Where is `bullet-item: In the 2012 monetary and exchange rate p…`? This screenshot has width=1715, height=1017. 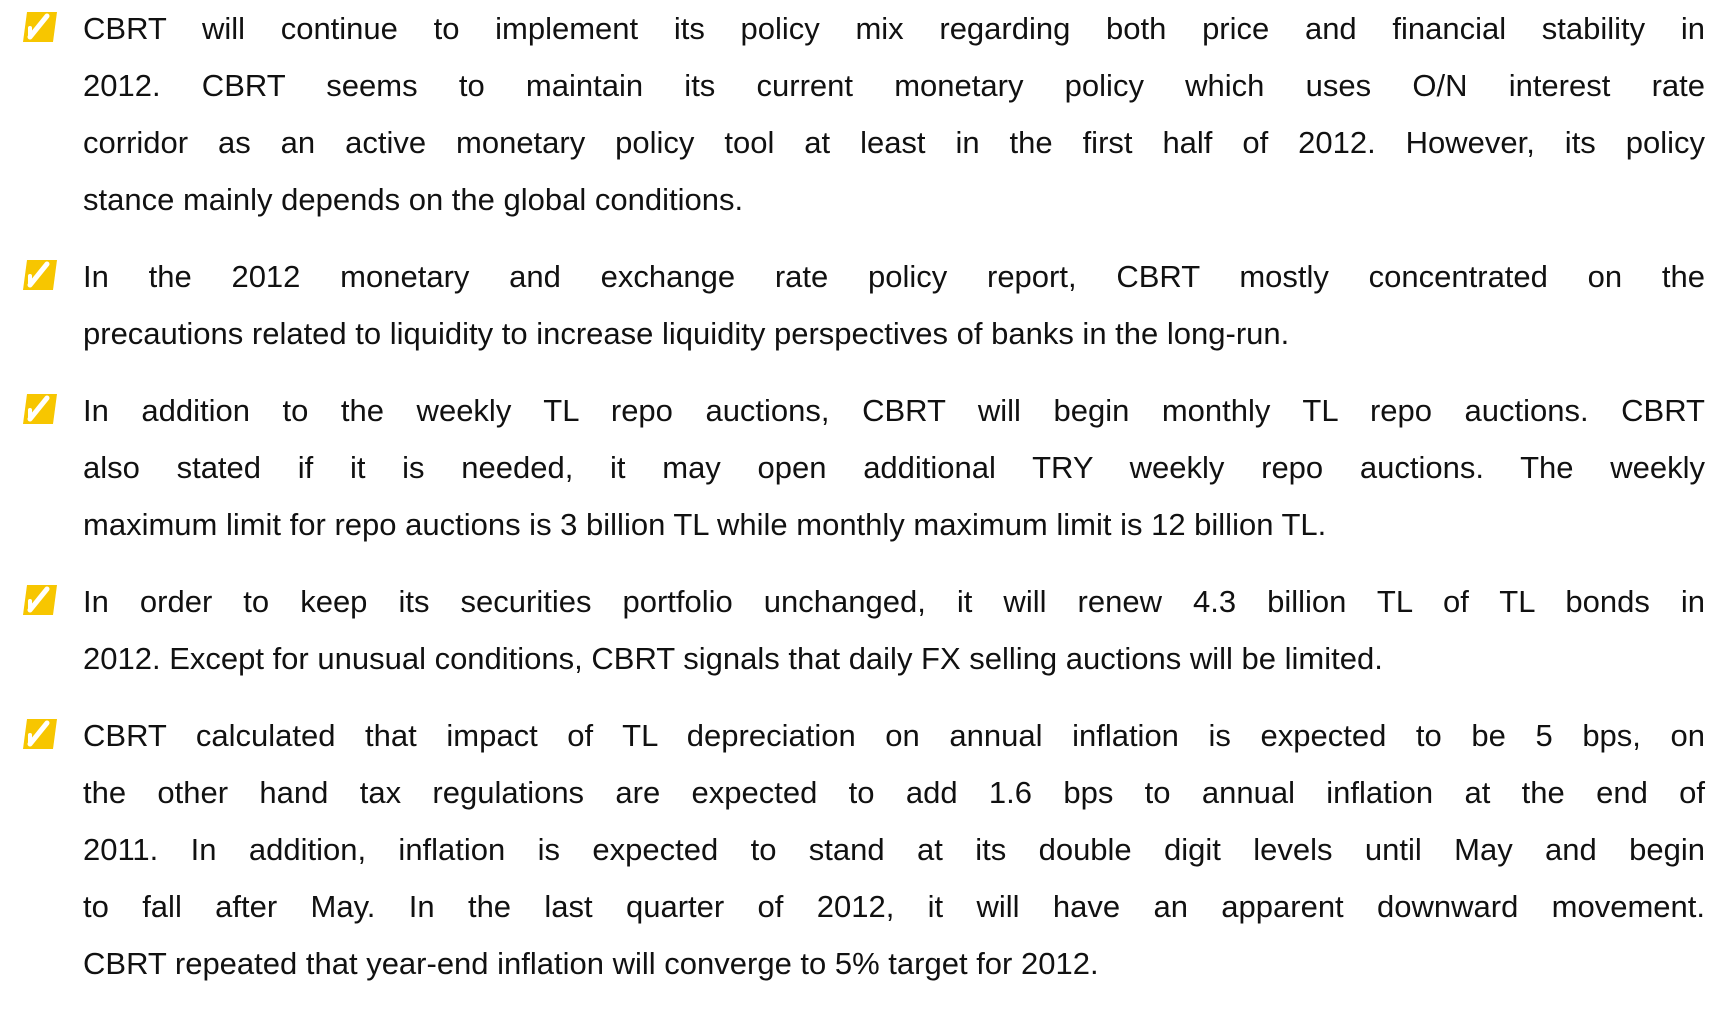
bullet-item: In the 2012 monetary and exchange rate p… is located at coordinates (864, 305).